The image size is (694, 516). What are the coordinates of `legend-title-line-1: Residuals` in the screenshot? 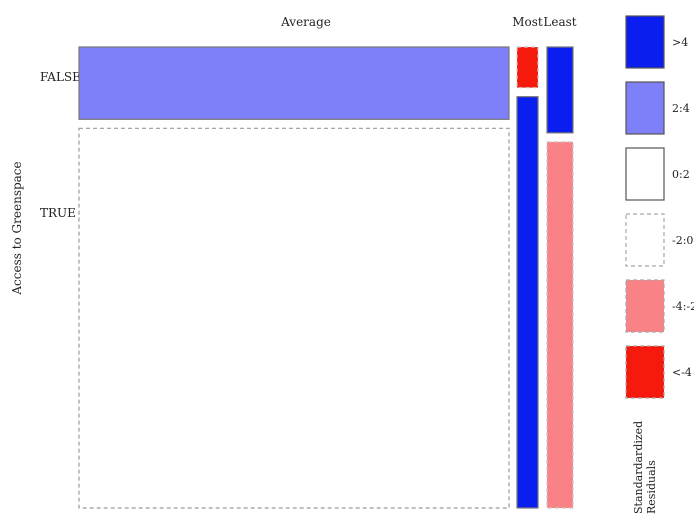 It's located at (651, 487).